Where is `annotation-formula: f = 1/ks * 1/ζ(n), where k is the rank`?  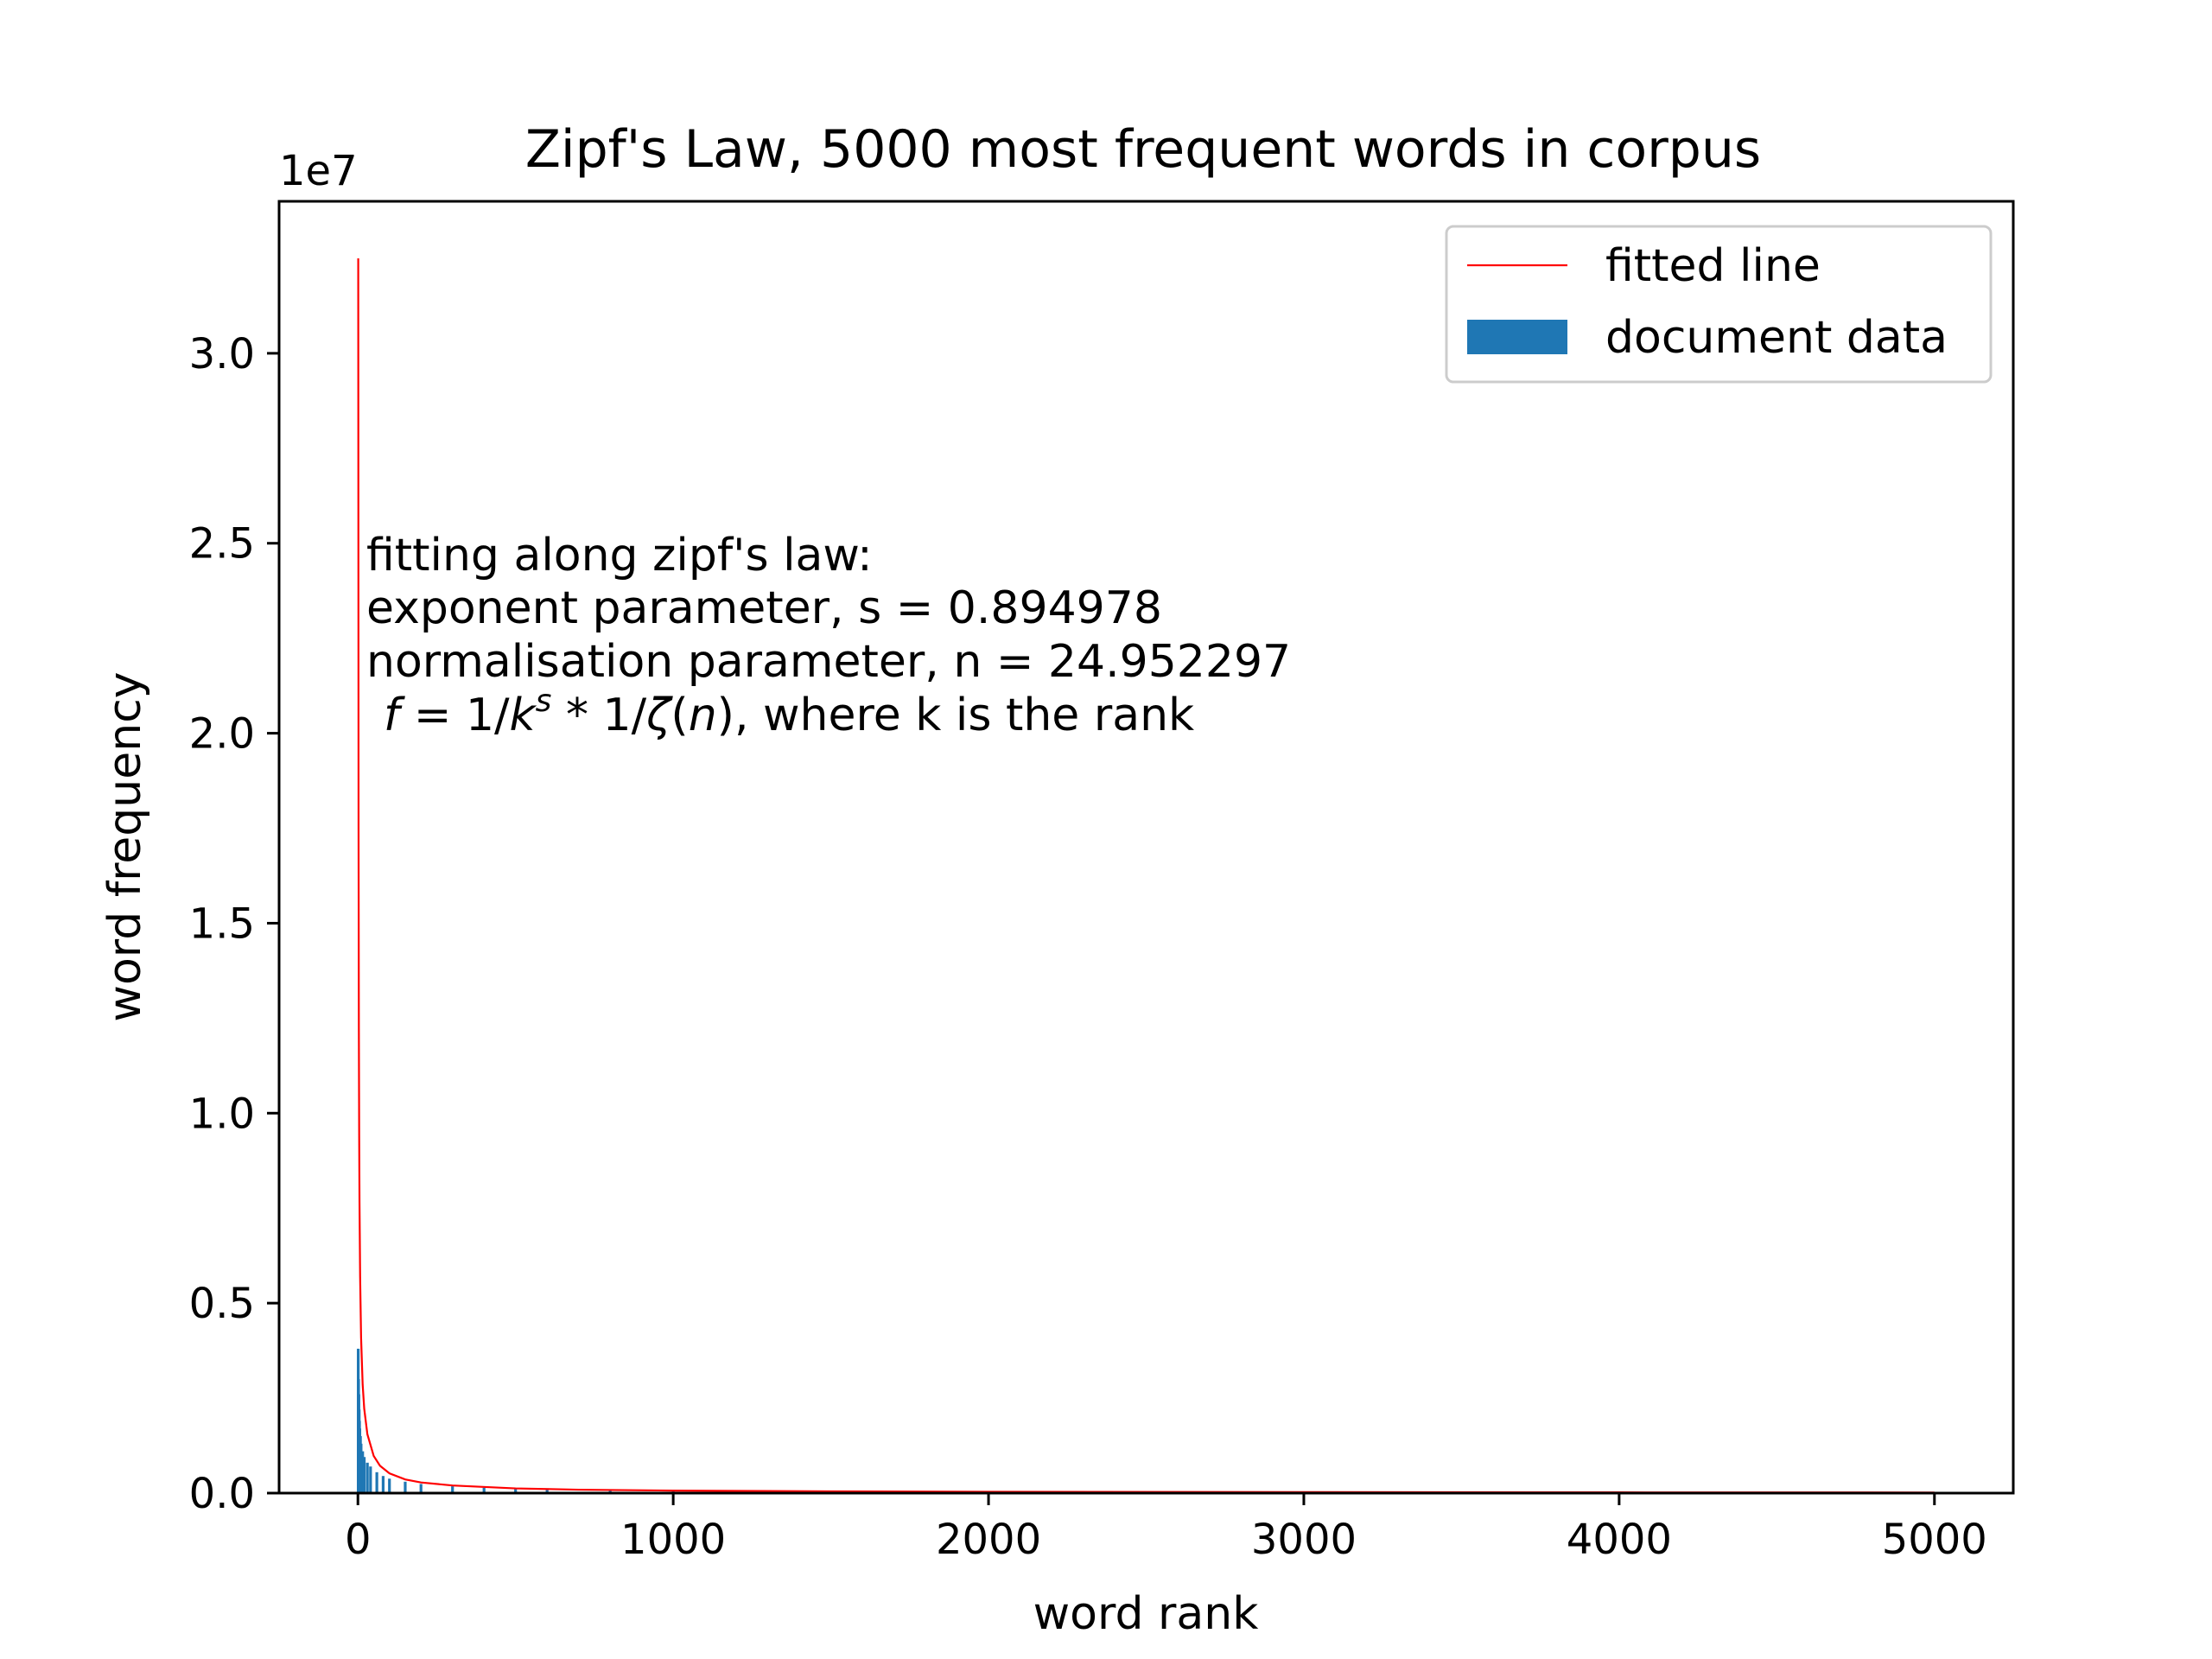
annotation-formula: f = 1/ks * 1/ζ(n), where k is the rank is located at coordinates (789, 712).